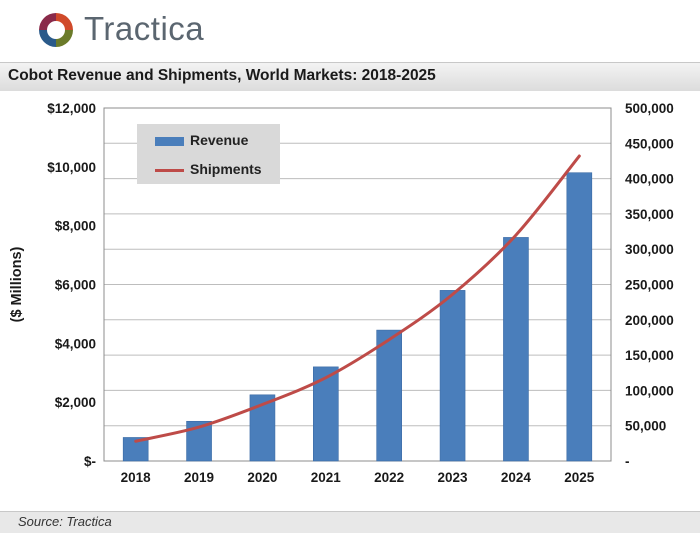 This screenshot has height=533, width=700. What do you see at coordinates (649, 390) in the screenshot?
I see `y-tick-right-label: 100,000` at bounding box center [649, 390].